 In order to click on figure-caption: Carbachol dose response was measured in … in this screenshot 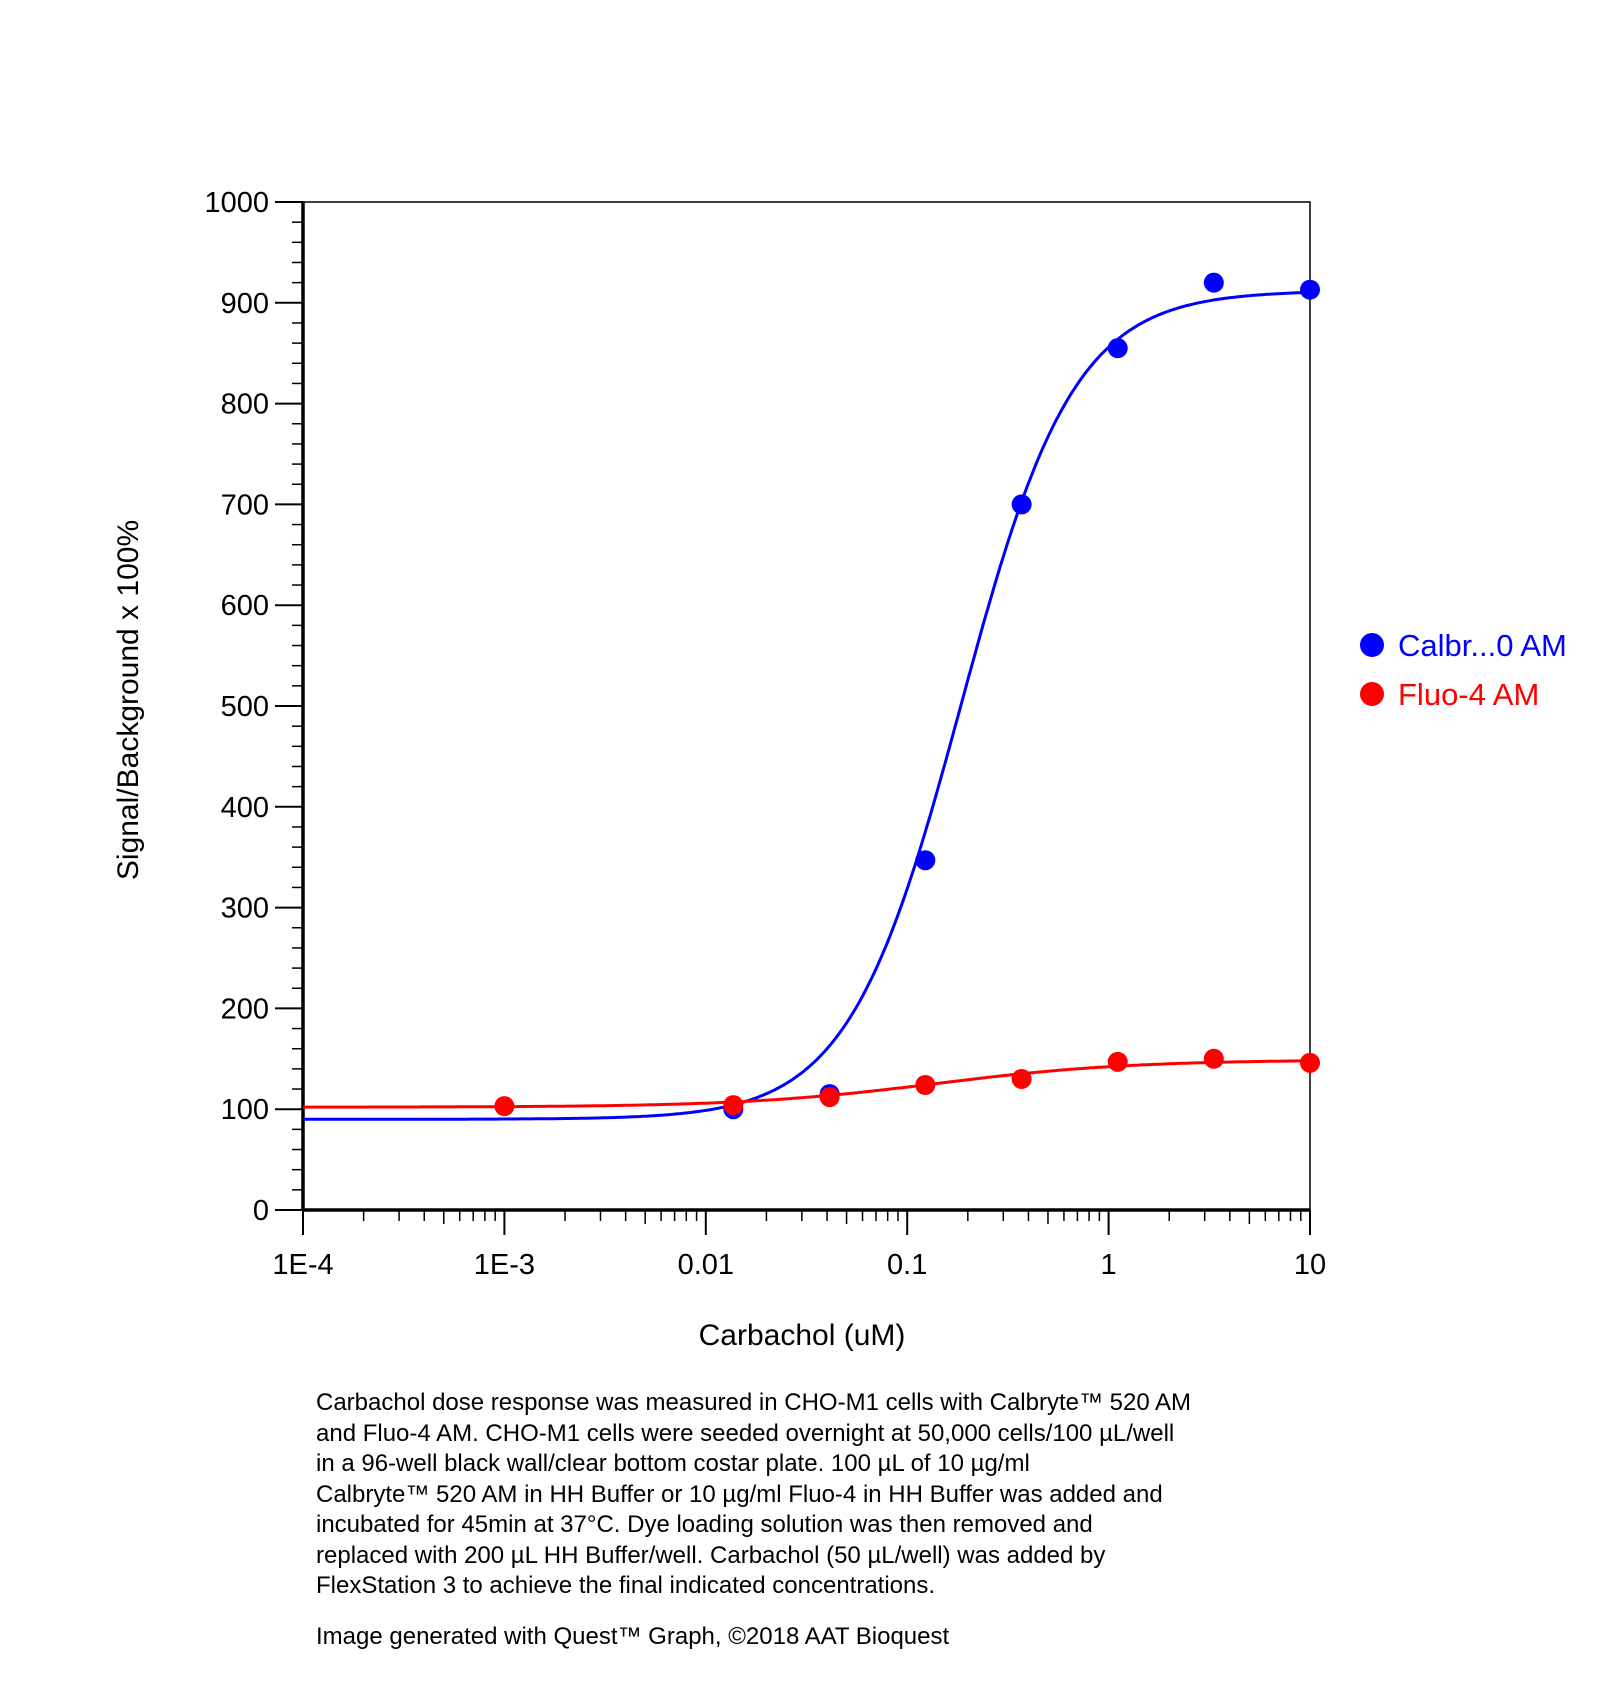, I will do `click(826, 1495)`.